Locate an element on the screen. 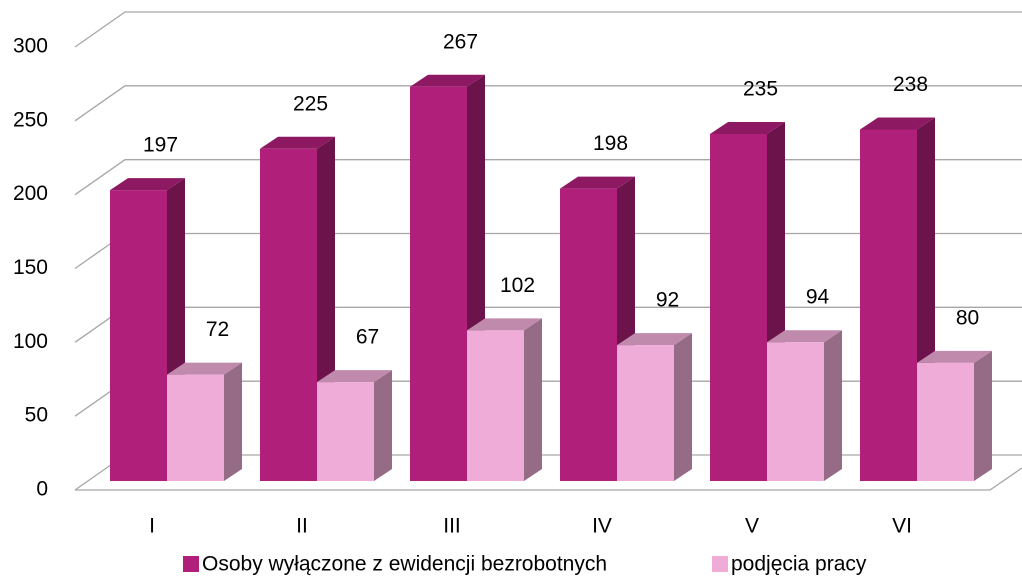 The image size is (1022, 581). floor is located at coordinates (548, 479).